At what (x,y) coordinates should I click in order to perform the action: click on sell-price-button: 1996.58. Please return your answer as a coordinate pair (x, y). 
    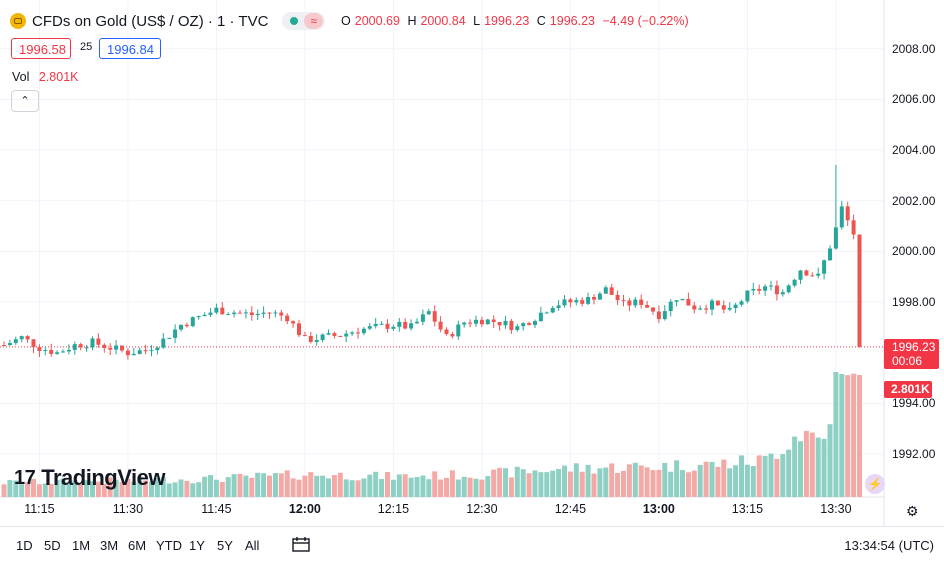
    Looking at the image, I should click on (41, 48).